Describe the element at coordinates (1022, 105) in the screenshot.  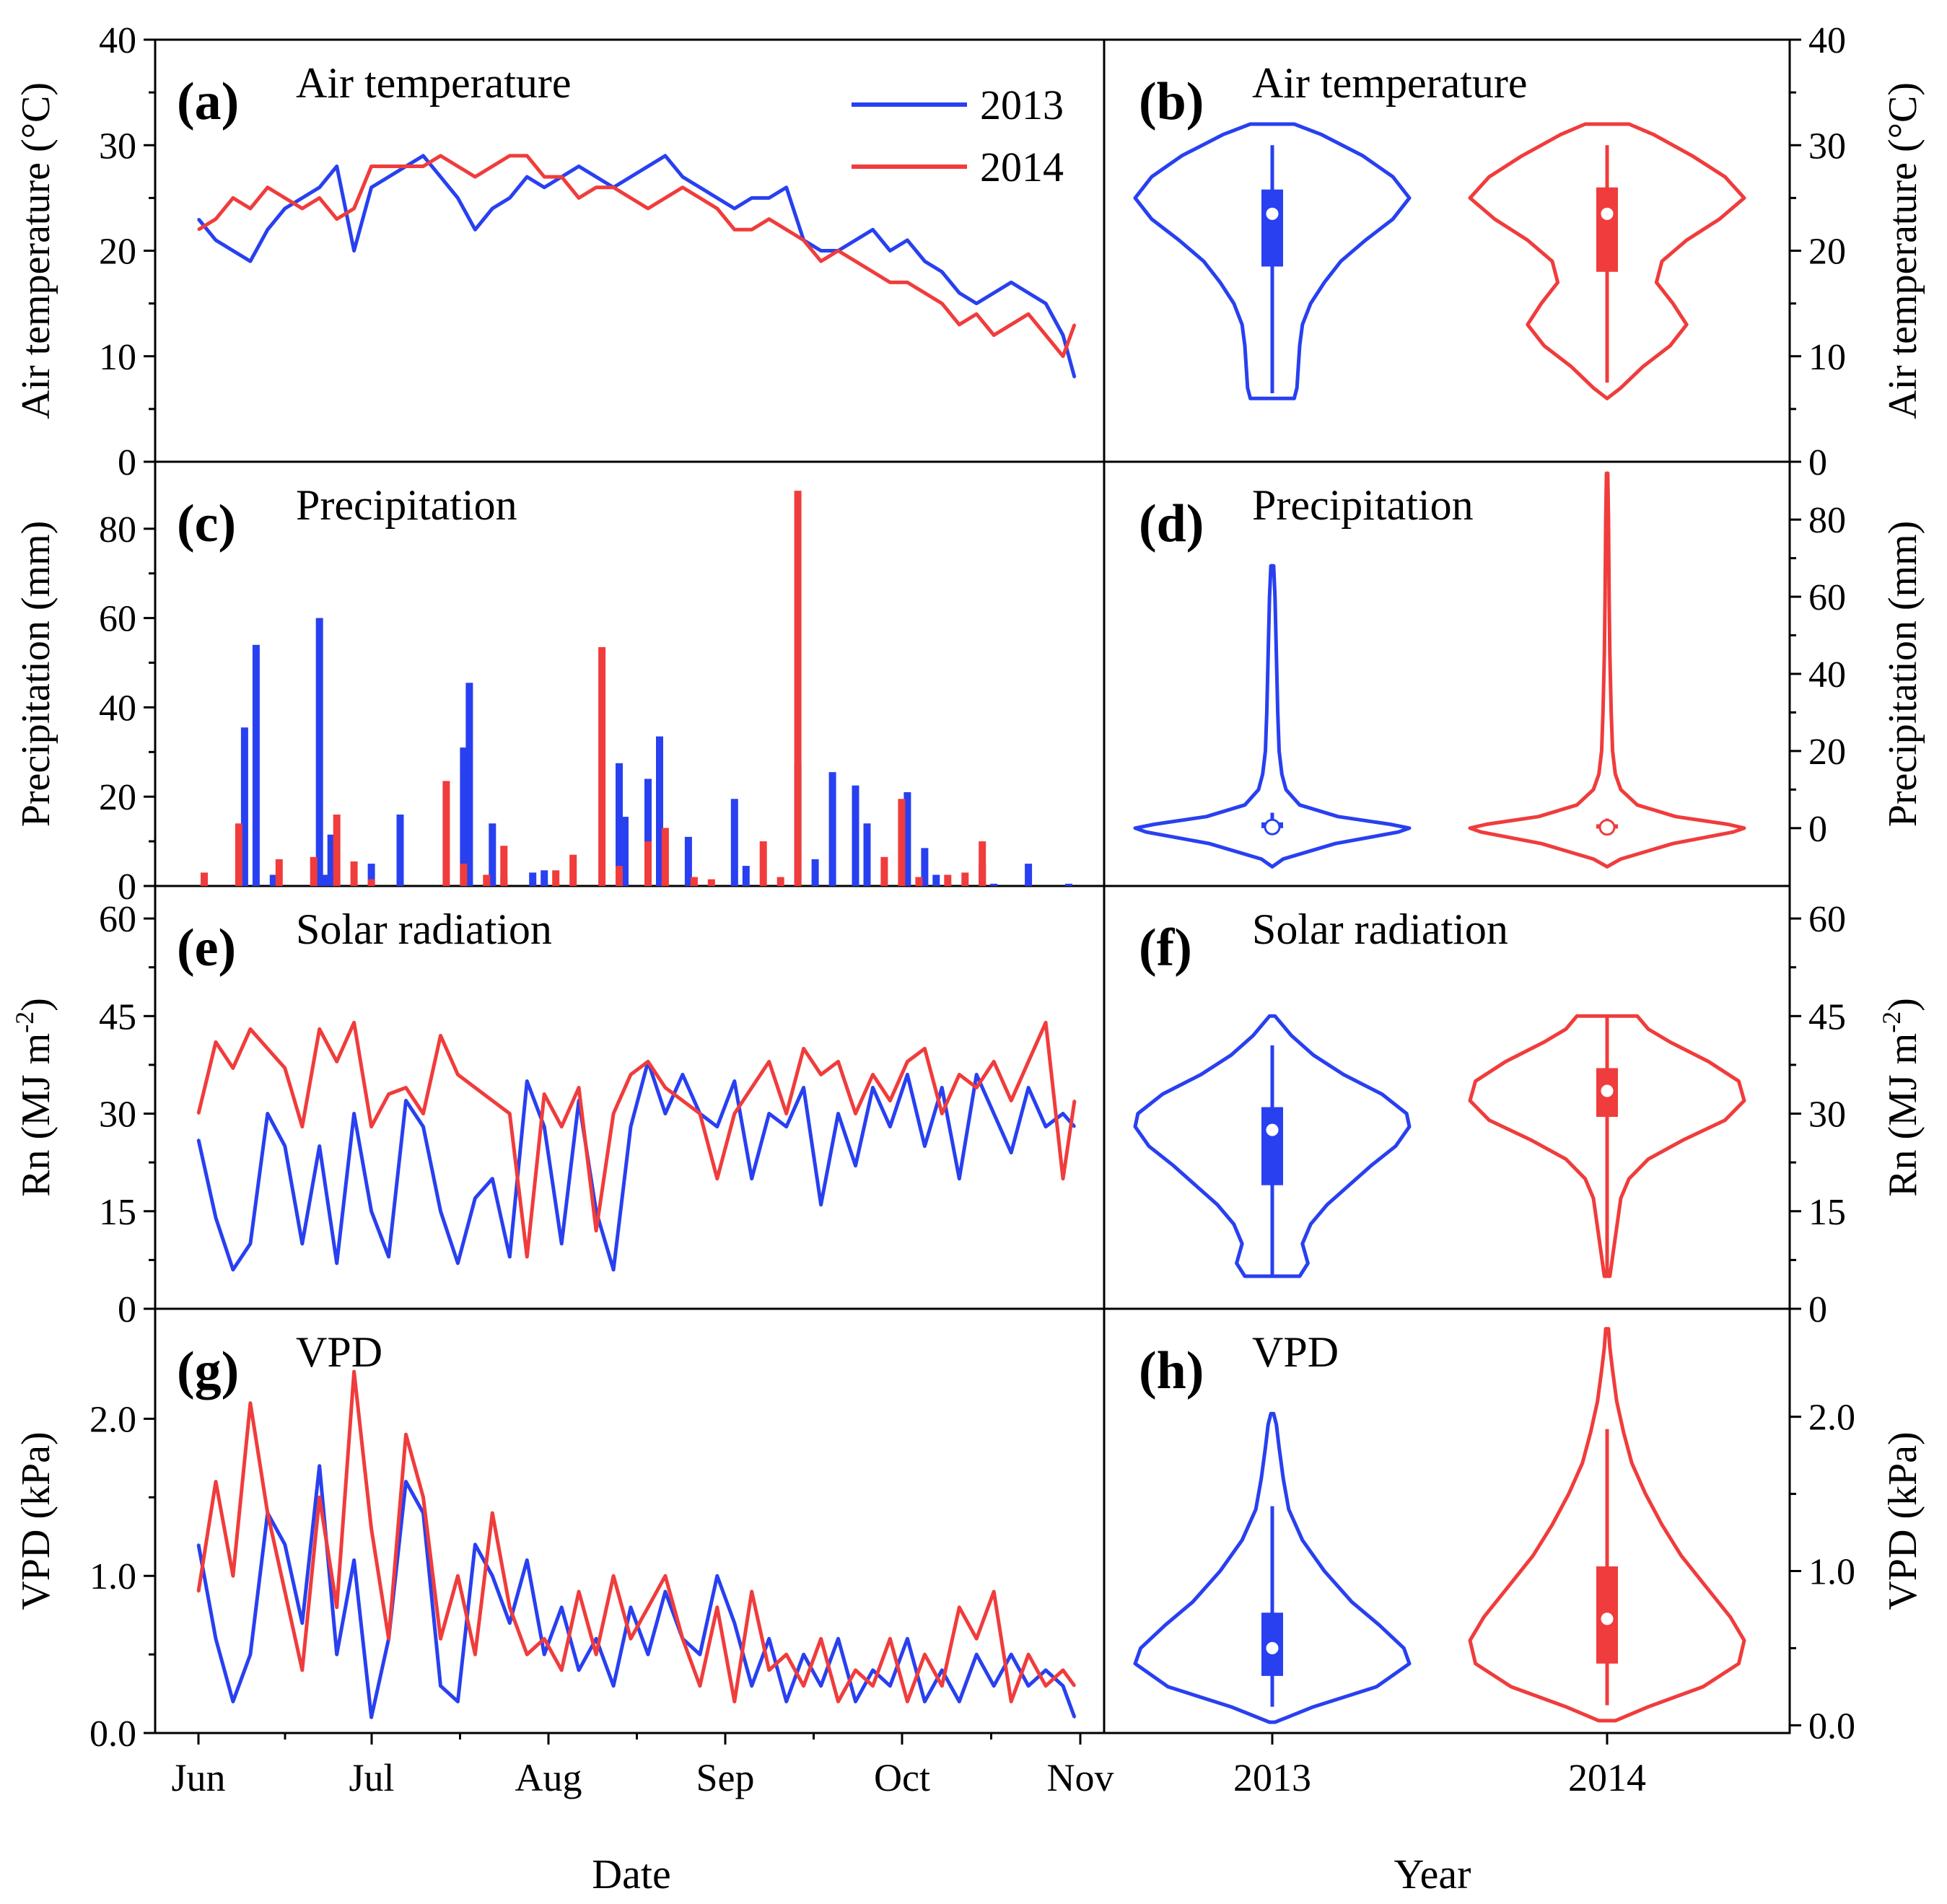
I see `legend-label-2013: 2013` at that location.